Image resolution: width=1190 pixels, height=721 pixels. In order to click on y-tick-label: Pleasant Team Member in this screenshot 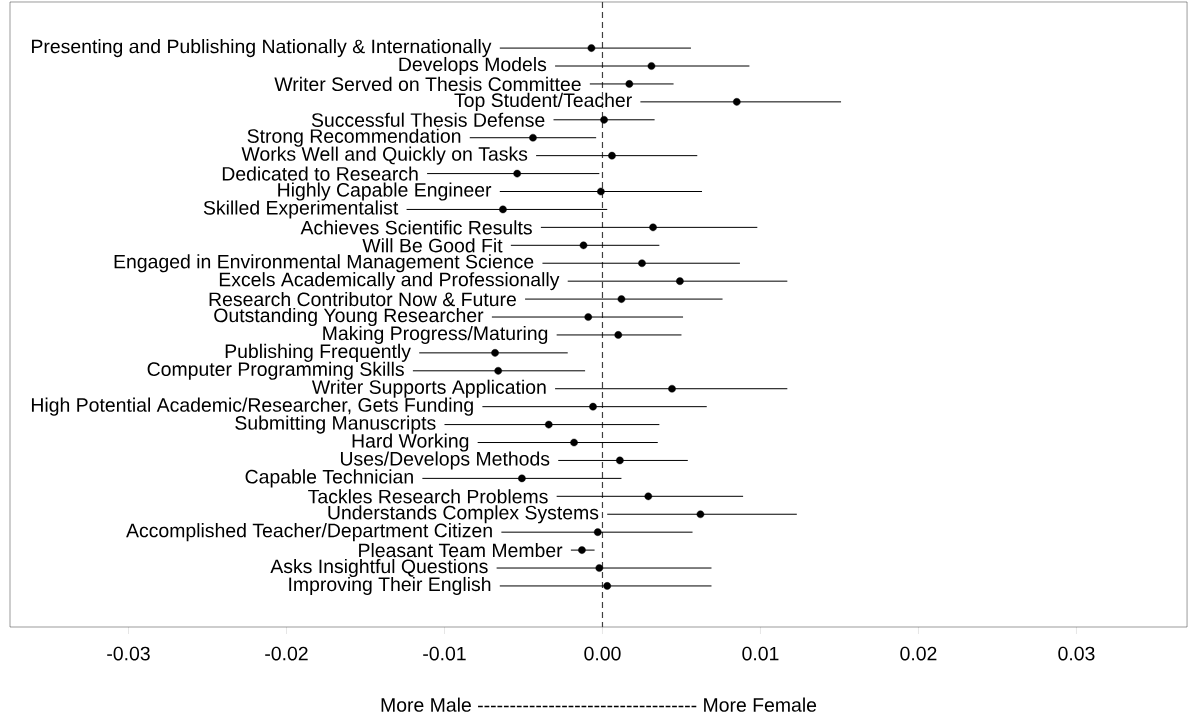, I will do `click(461, 550)`.